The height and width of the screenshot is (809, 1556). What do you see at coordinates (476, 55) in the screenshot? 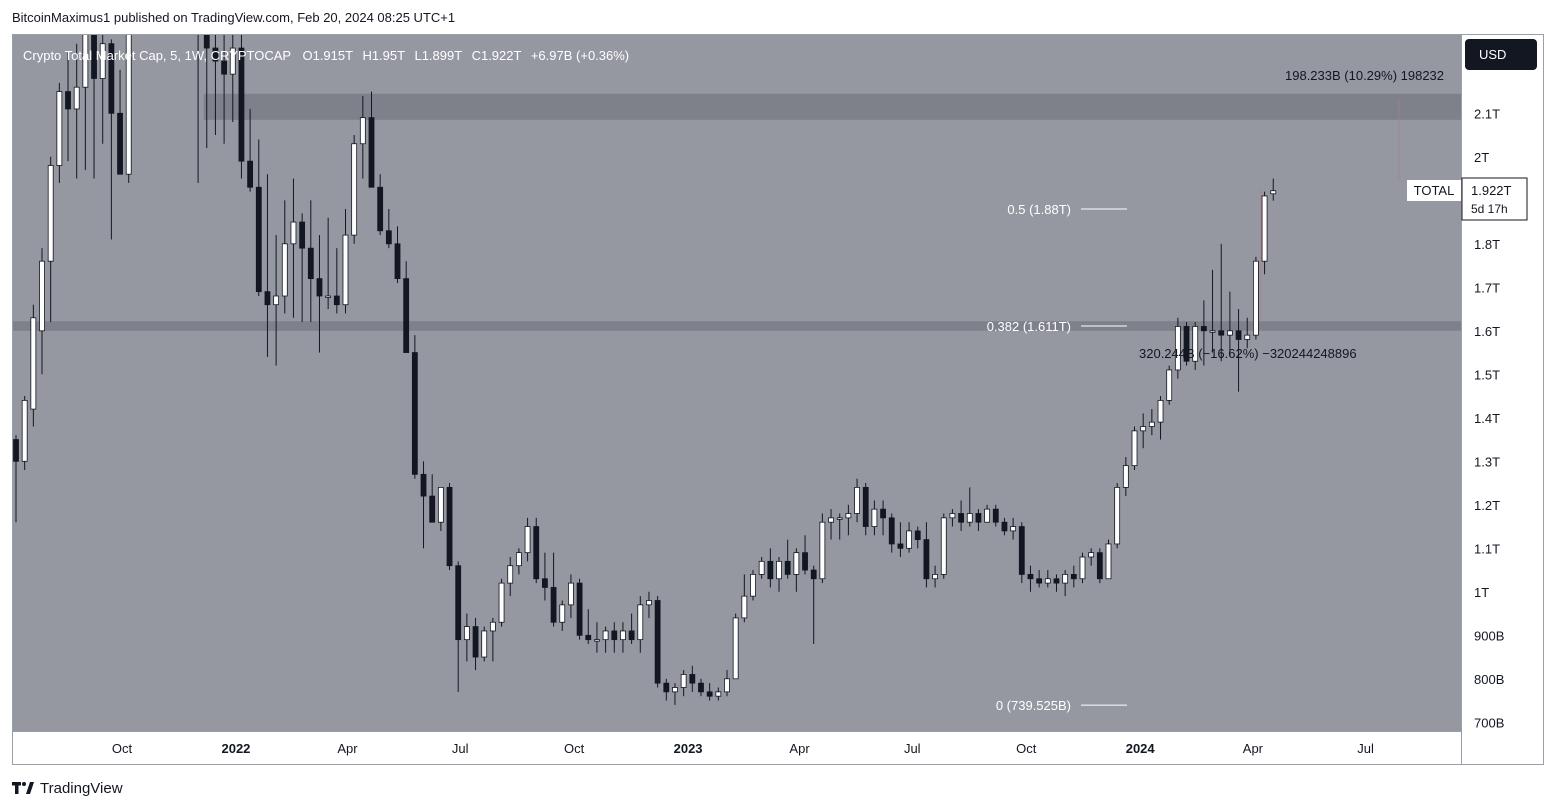
I see `legend-close-label: C` at bounding box center [476, 55].